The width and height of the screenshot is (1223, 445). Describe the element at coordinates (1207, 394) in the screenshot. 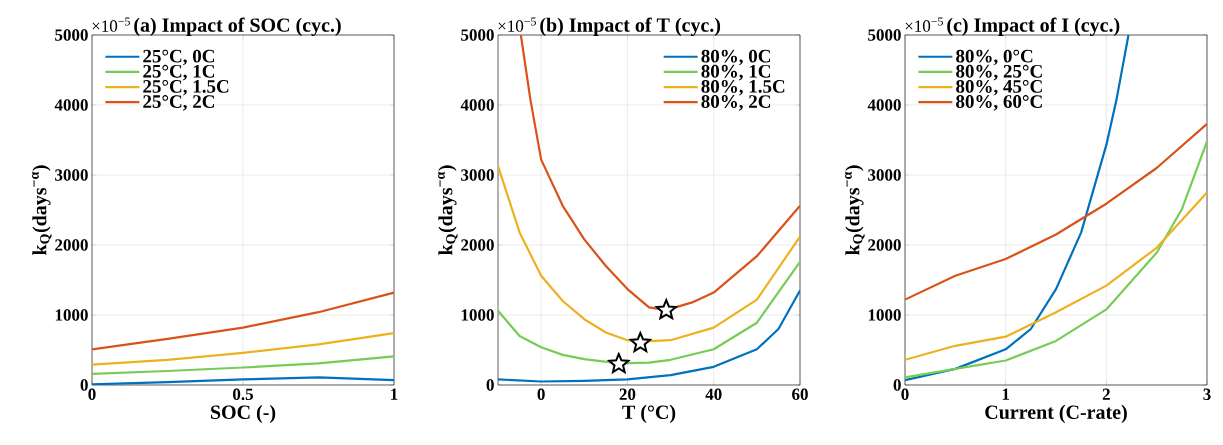

I see `x-tick-label: 3` at that location.